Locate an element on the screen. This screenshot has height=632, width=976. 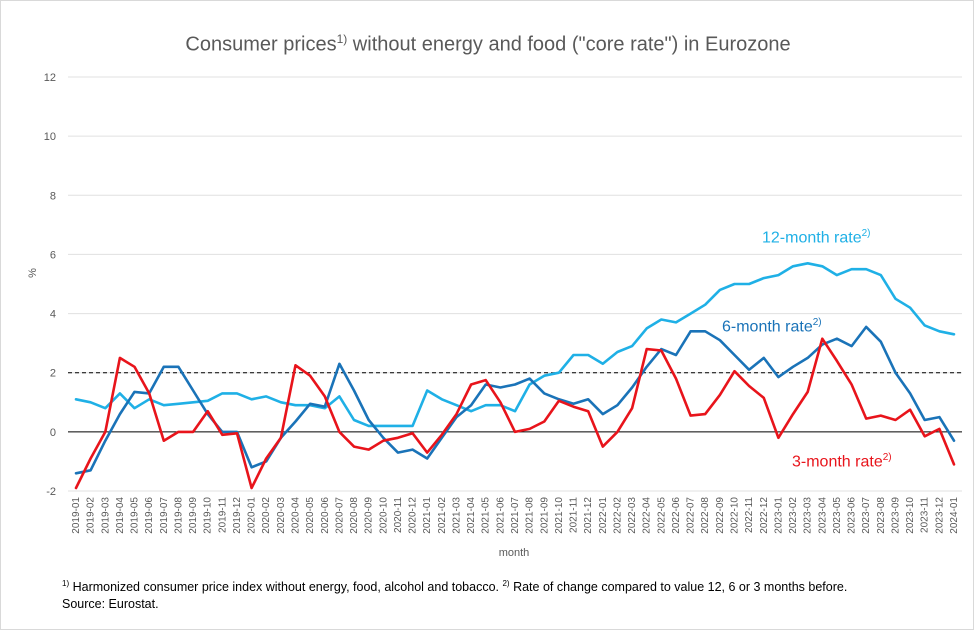
x-tick-label: 2021-10 is located at coordinates (559, 515).